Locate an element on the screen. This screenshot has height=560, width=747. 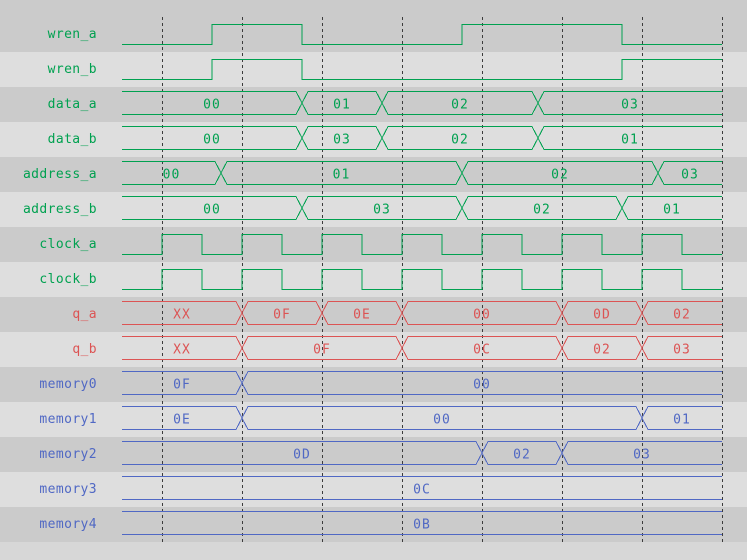
signal-name-label: clock_b is located at coordinates (68, 279).